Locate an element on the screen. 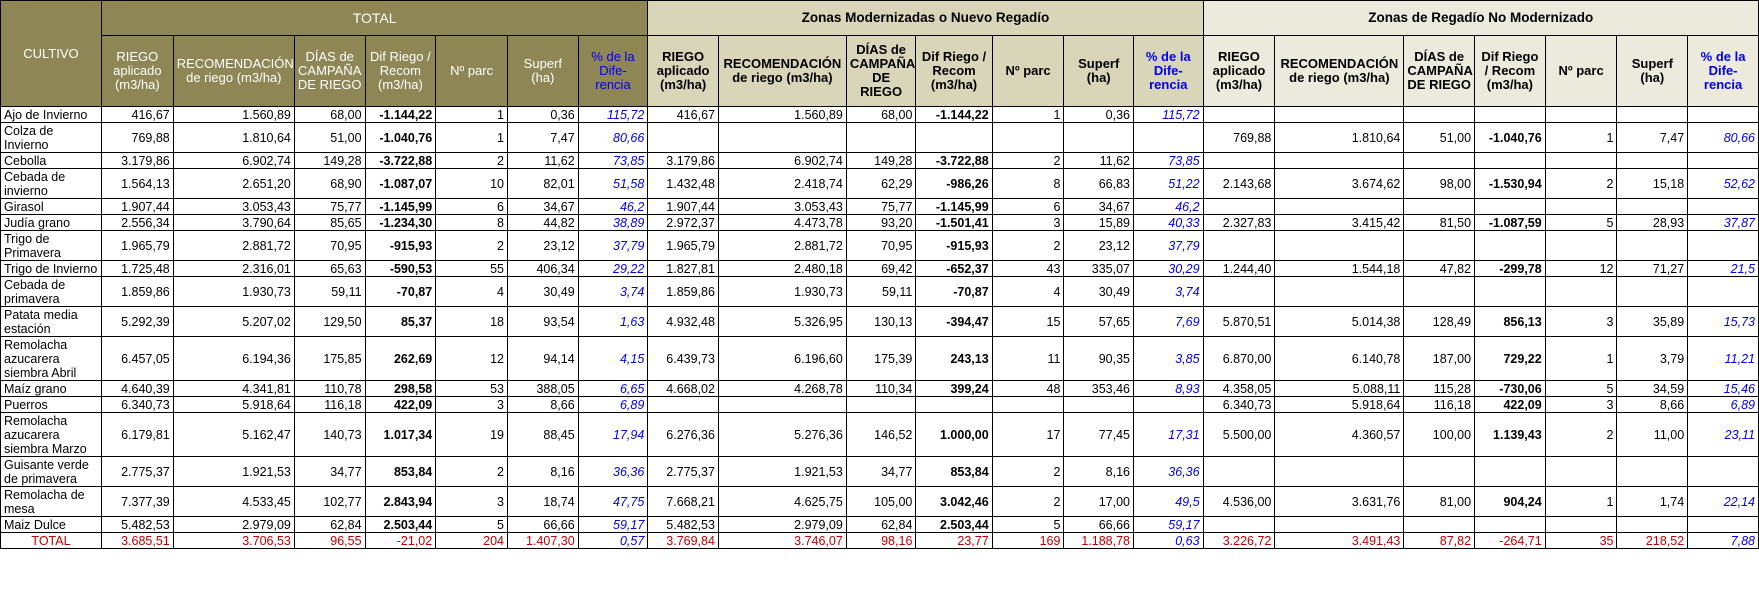 The width and height of the screenshot is (1759, 601). data-cell: 37,87 is located at coordinates (1723, 222).